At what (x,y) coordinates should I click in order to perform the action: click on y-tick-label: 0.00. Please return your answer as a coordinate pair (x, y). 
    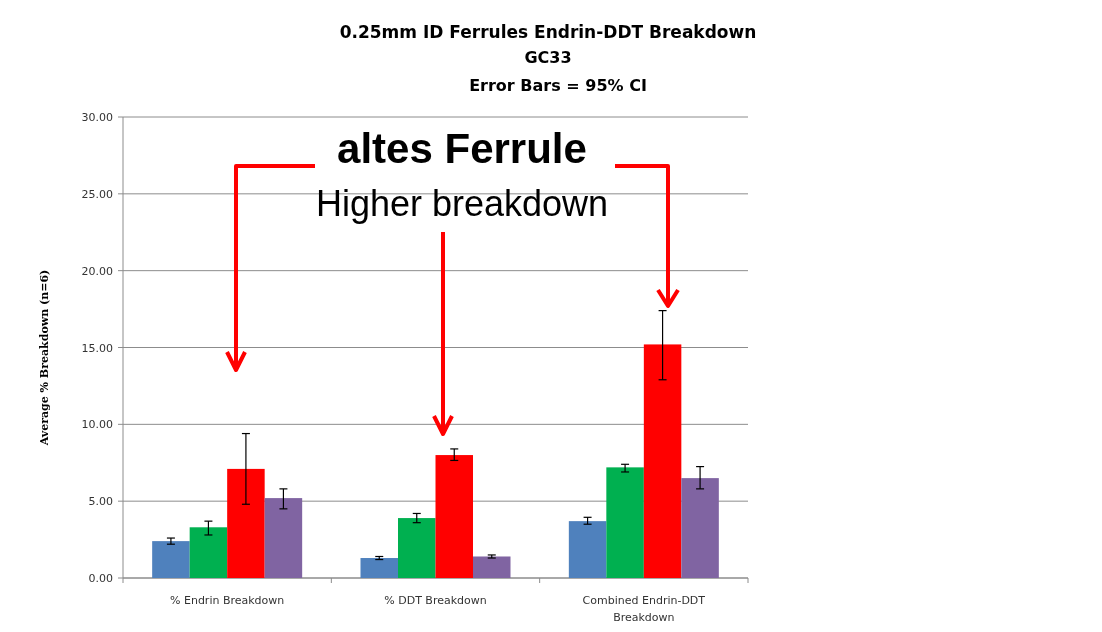
    Looking at the image, I should click on (100, 578).